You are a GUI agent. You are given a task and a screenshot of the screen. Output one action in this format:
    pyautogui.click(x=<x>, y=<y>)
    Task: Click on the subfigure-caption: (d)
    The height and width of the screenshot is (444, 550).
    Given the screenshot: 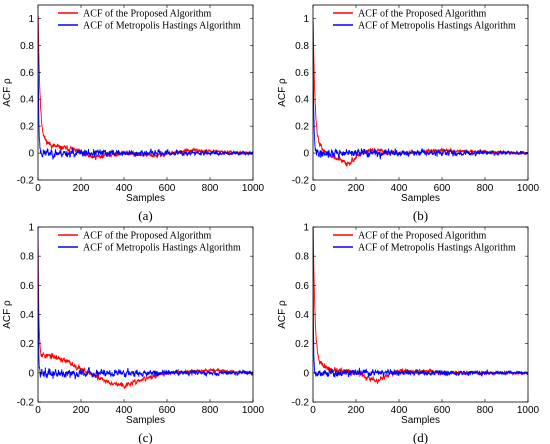 What is the action you would take?
    pyautogui.click(x=420, y=437)
    